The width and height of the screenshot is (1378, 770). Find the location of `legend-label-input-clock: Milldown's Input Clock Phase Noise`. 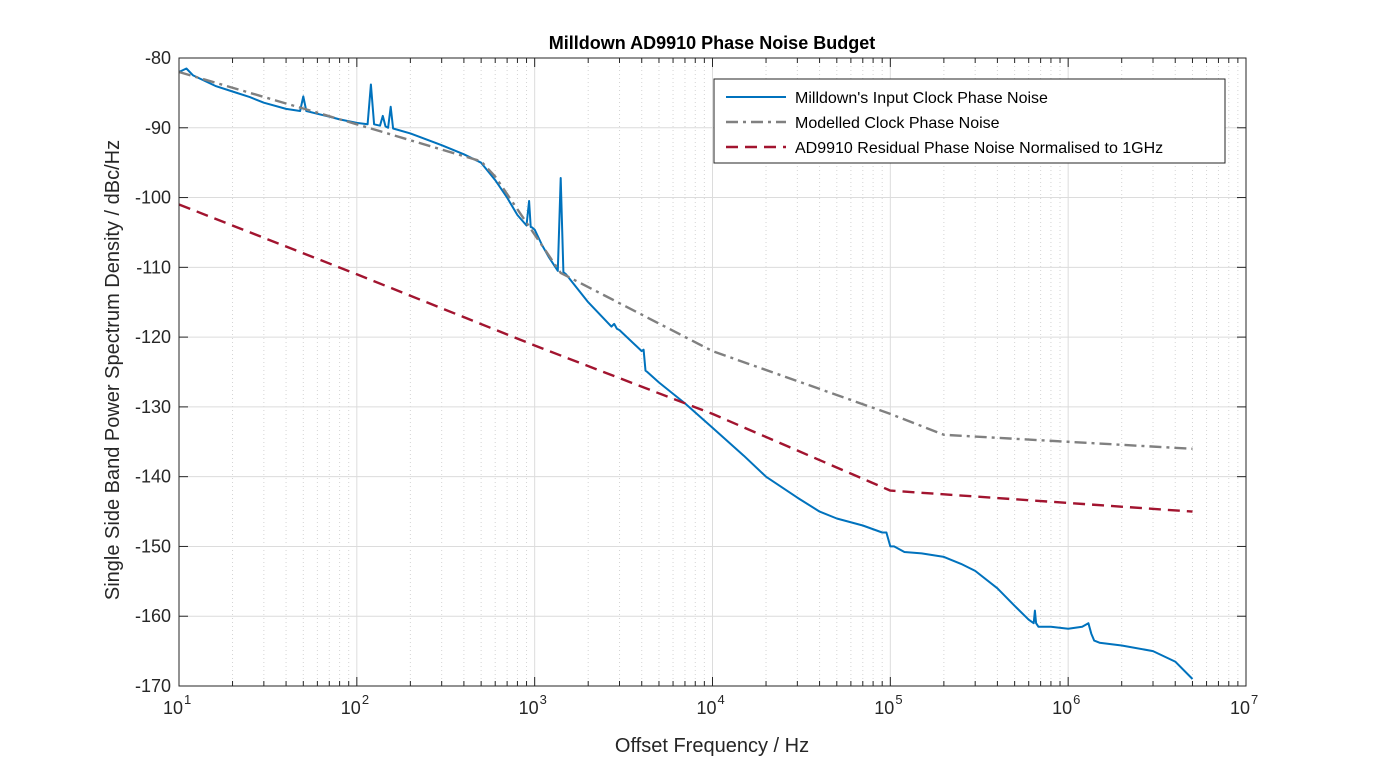

legend-label-input-clock: Milldown's Input Clock Phase Noise is located at coordinates (921, 98).